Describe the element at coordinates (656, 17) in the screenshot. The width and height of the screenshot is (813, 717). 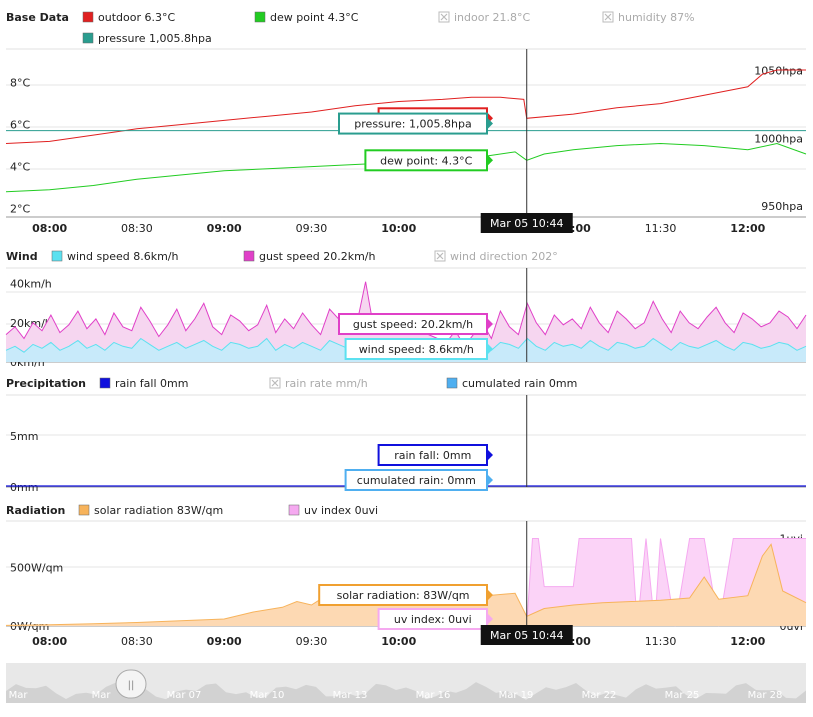
I see `legend-label: humidity 87%` at that location.